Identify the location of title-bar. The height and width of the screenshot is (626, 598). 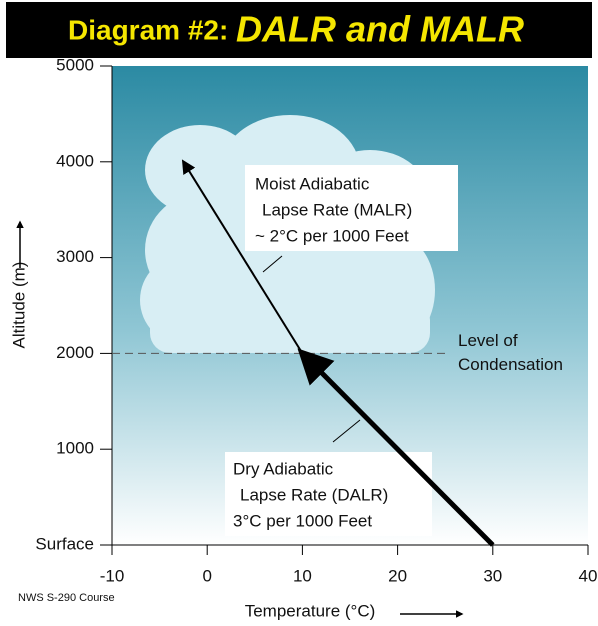
(299, 30).